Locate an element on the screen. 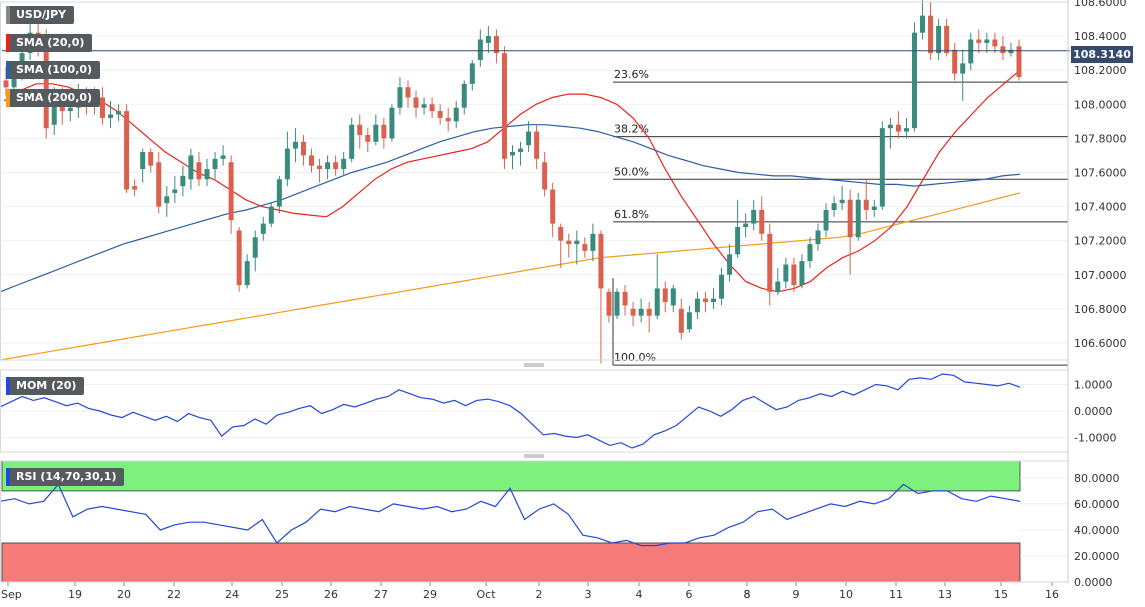 This screenshot has height=607, width=1145. price-tick-label: 107.6000 is located at coordinates (1100, 172).